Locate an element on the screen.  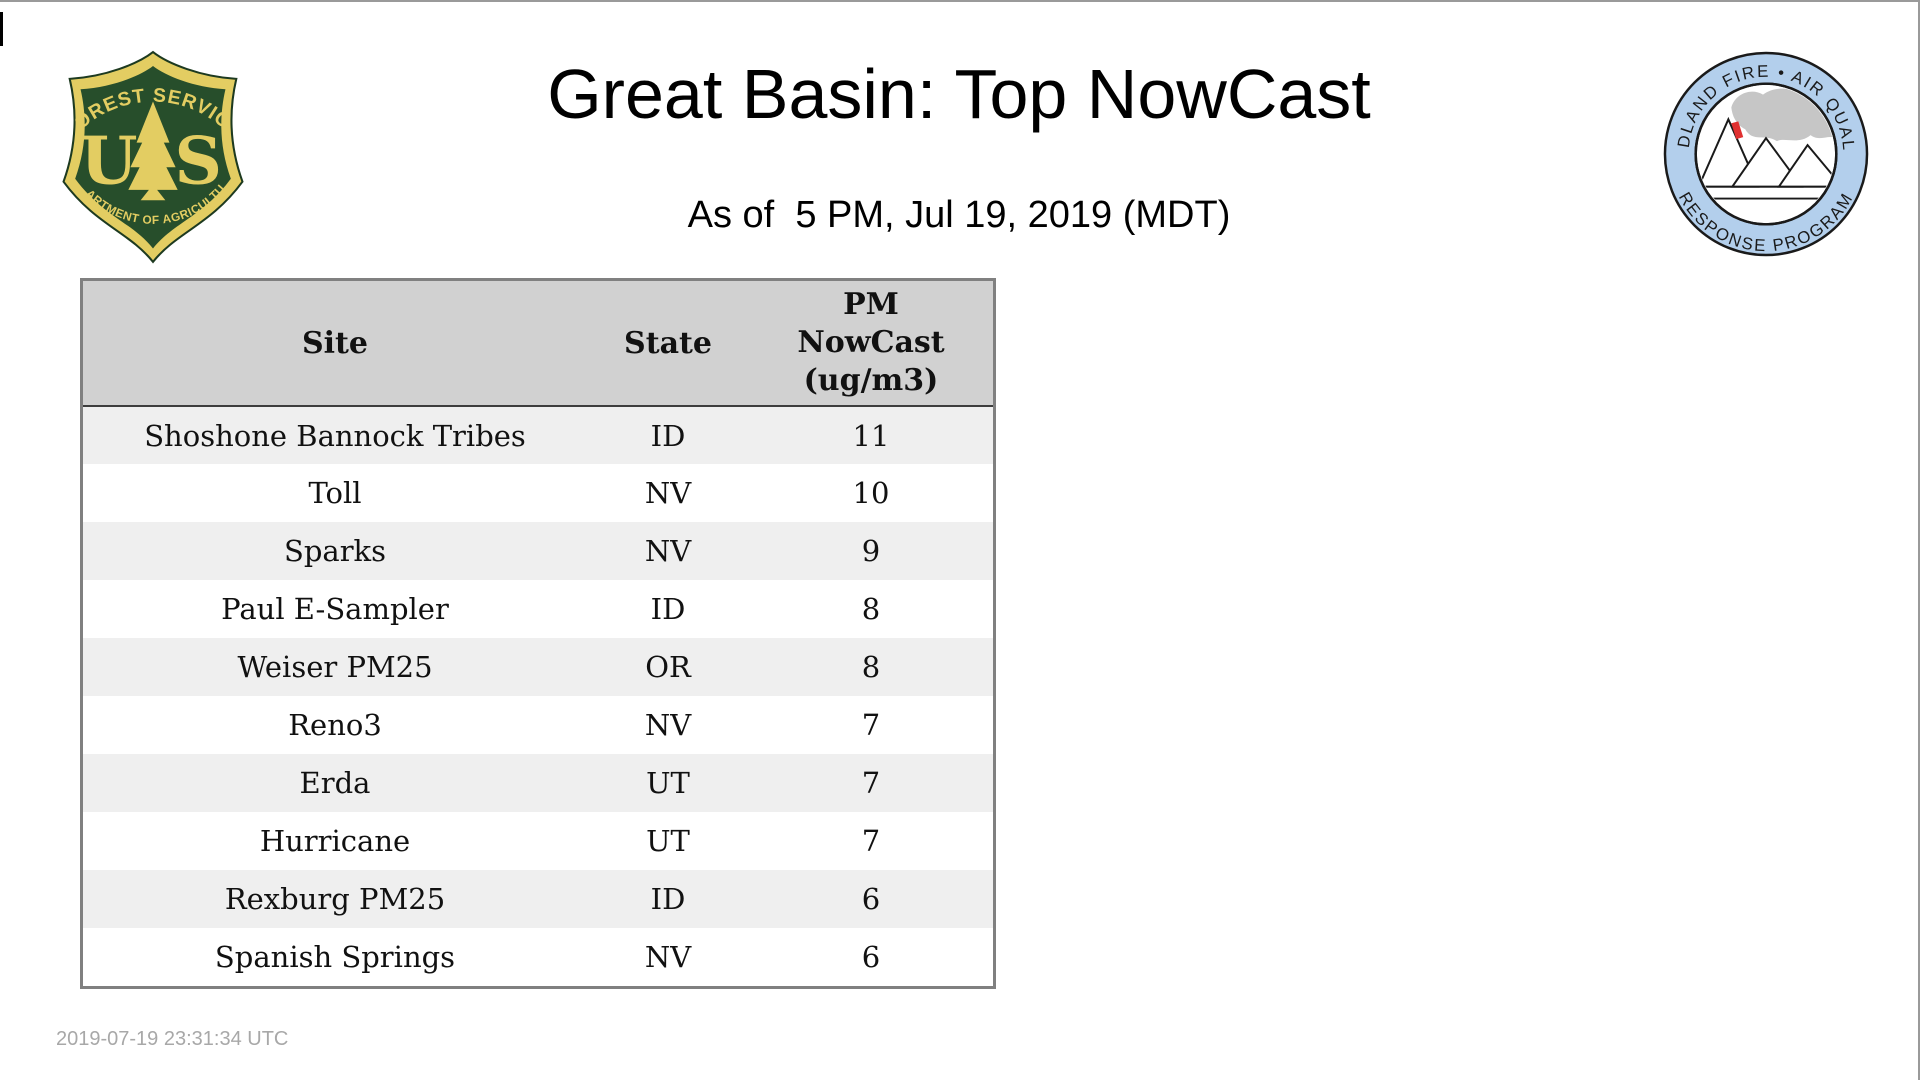
state-cell: OR is located at coordinates (668, 667).